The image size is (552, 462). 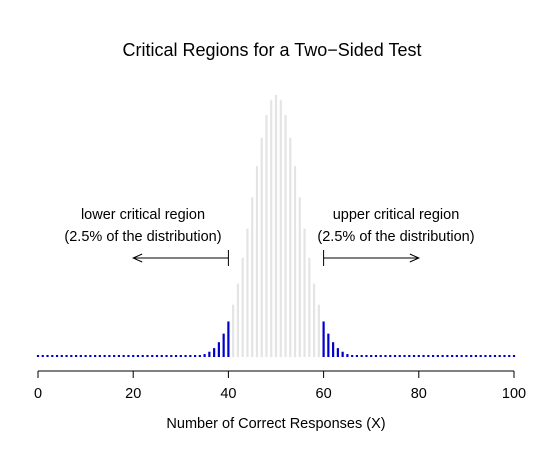 What do you see at coordinates (324, 394) in the screenshot?
I see `x-tick-label: 60` at bounding box center [324, 394].